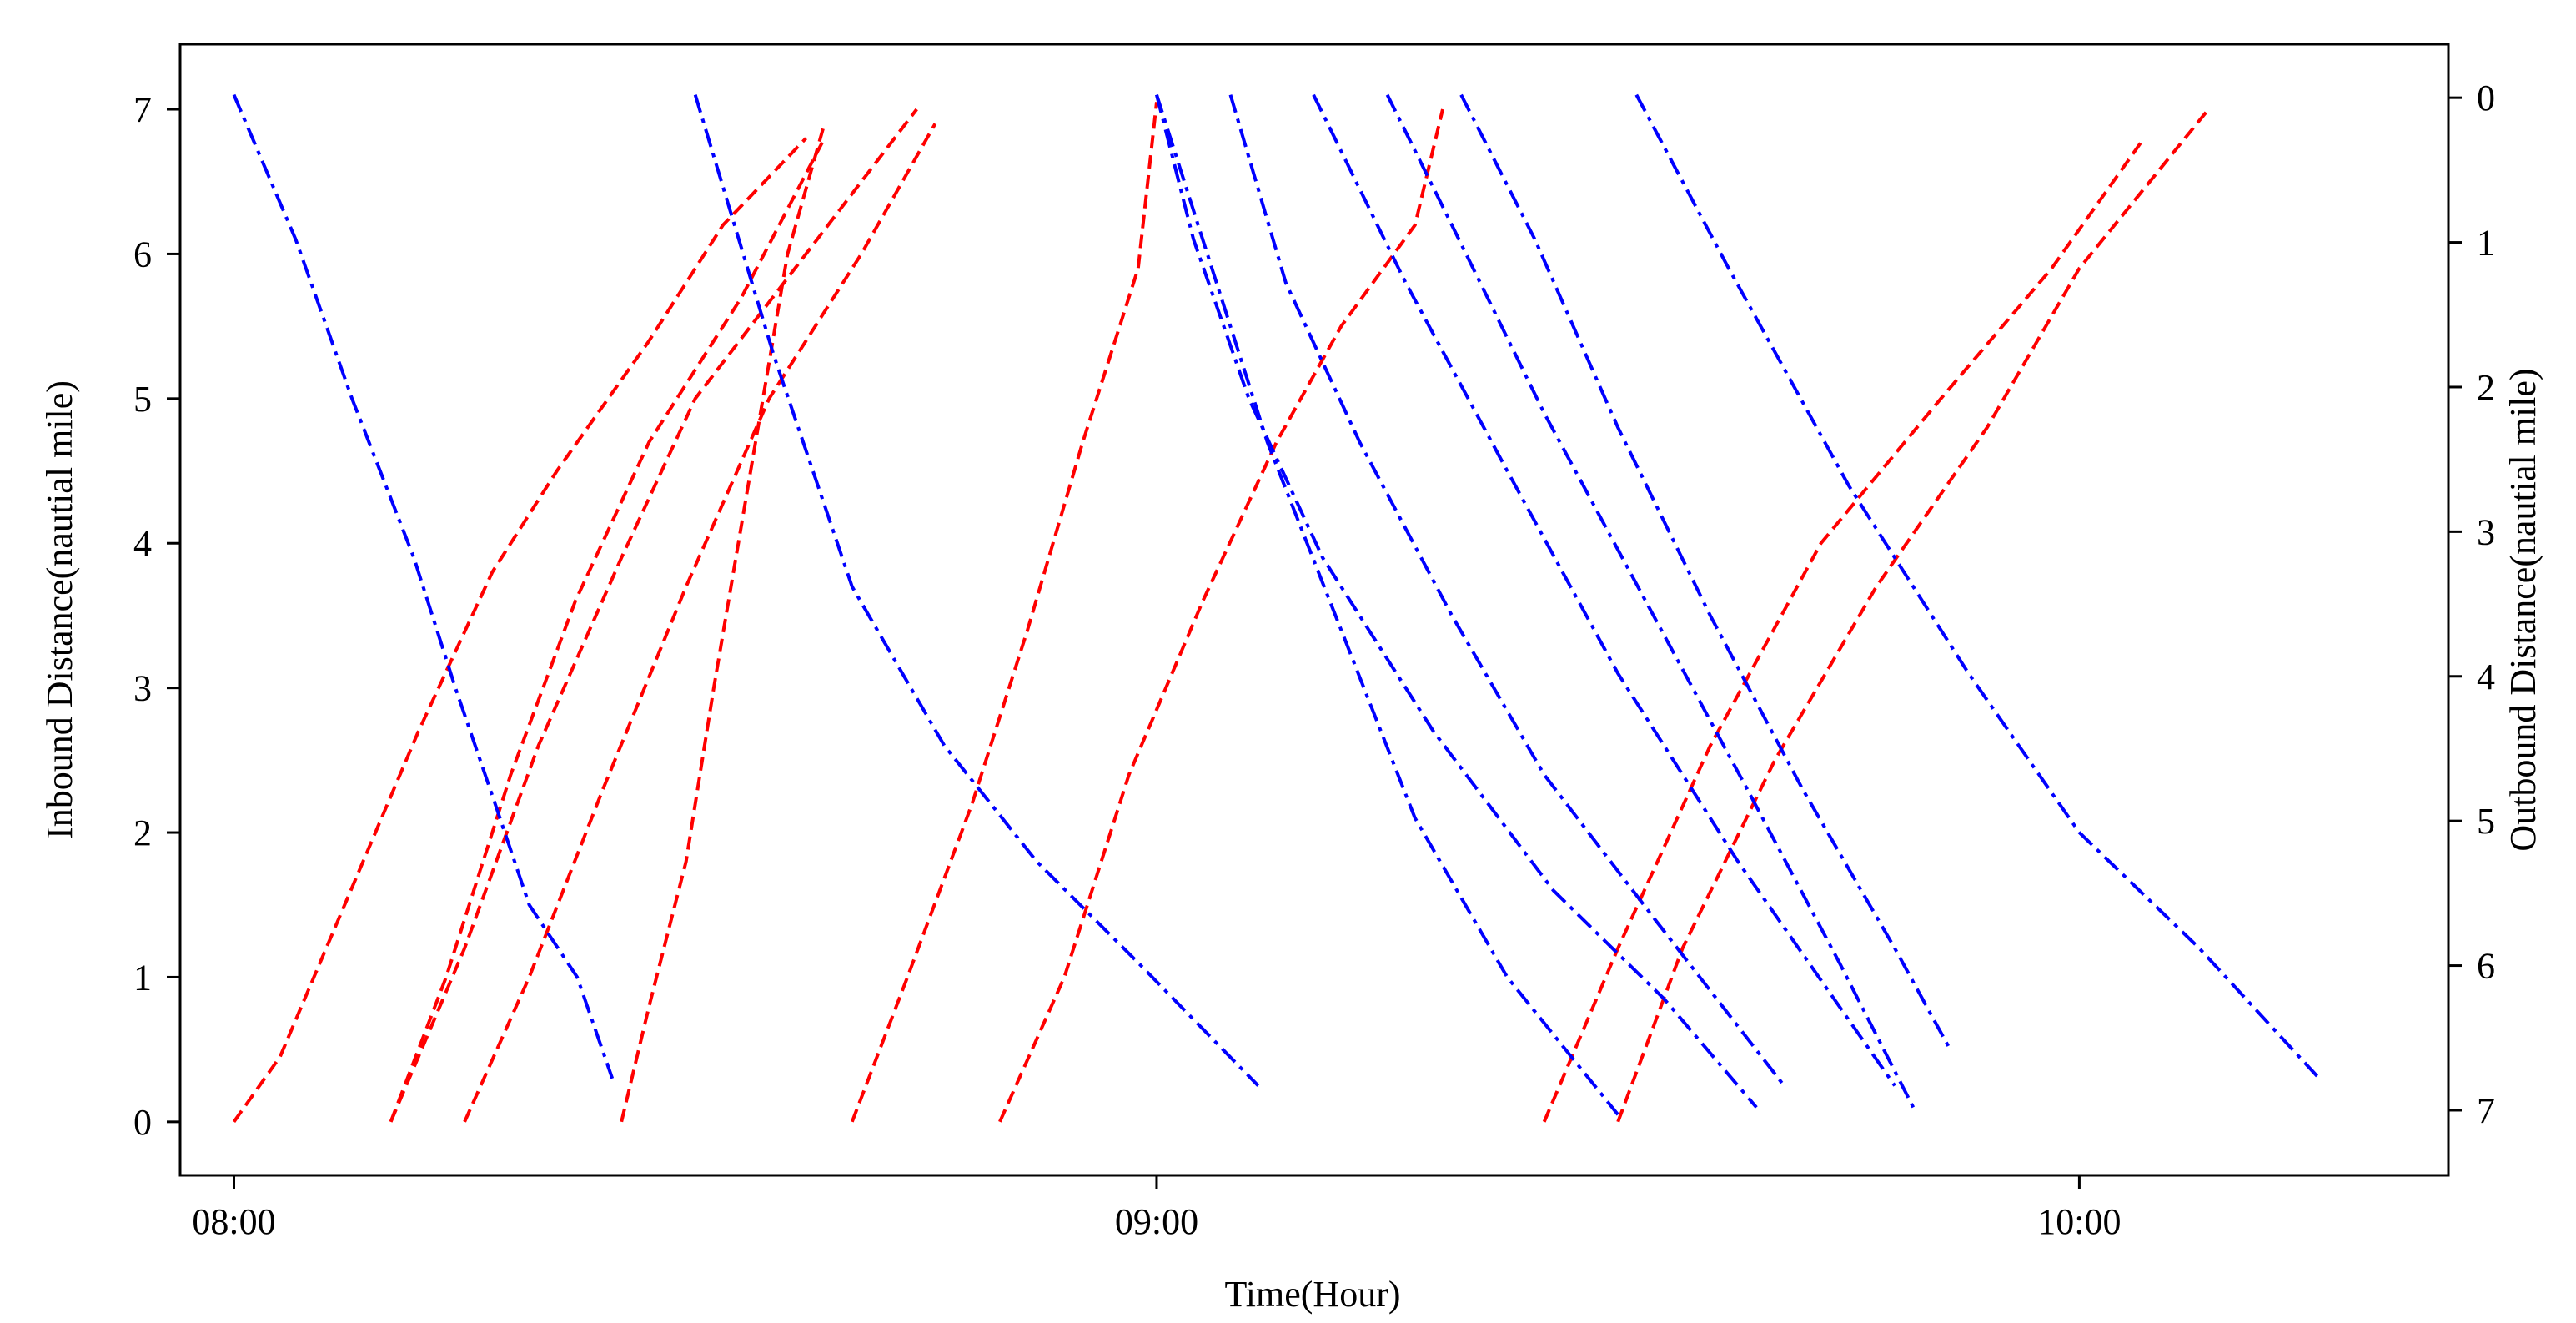  I want to click on y-left-axis-title: Inbound Distance(nautial mile), so click(59, 609).